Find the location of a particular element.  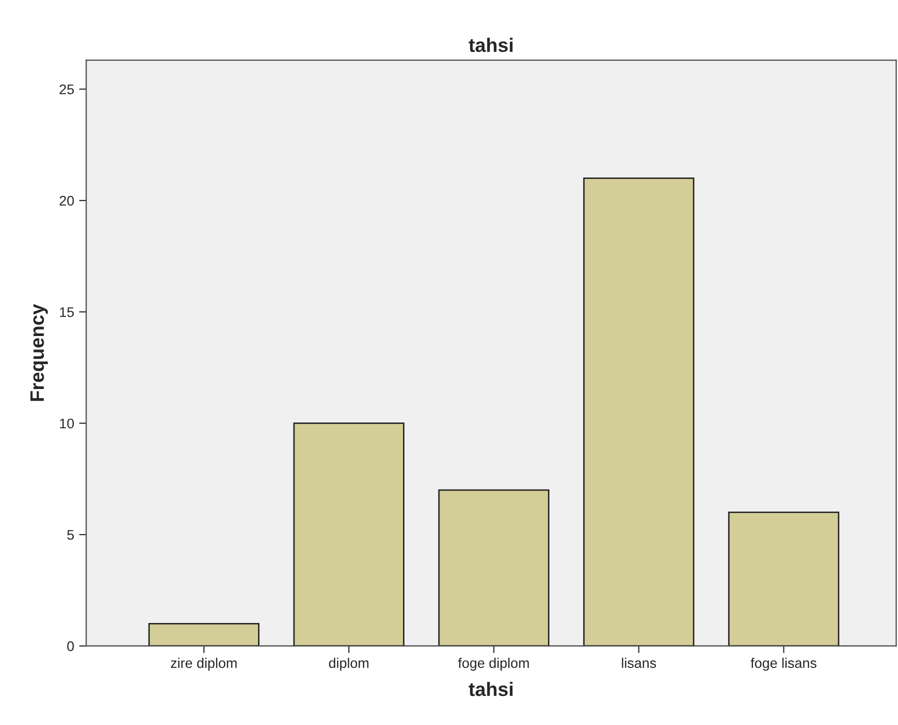

x-tick-label: foge diplom is located at coordinates (493, 664).